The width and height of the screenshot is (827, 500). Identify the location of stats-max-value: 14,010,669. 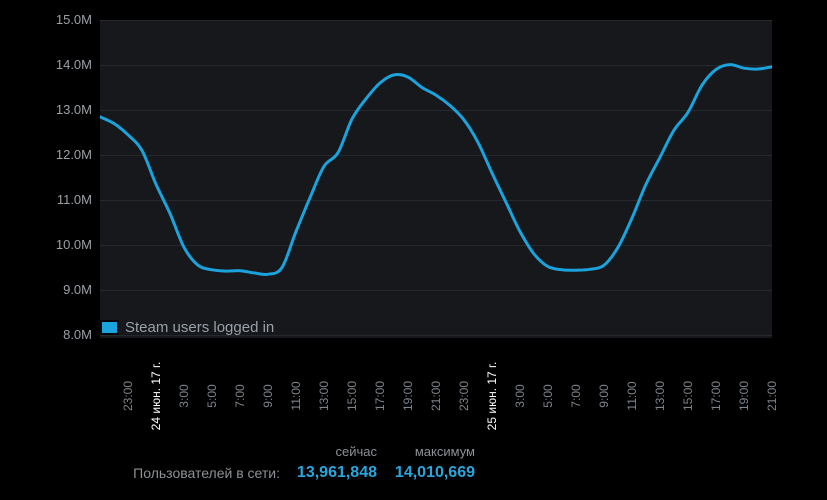
(434, 472).